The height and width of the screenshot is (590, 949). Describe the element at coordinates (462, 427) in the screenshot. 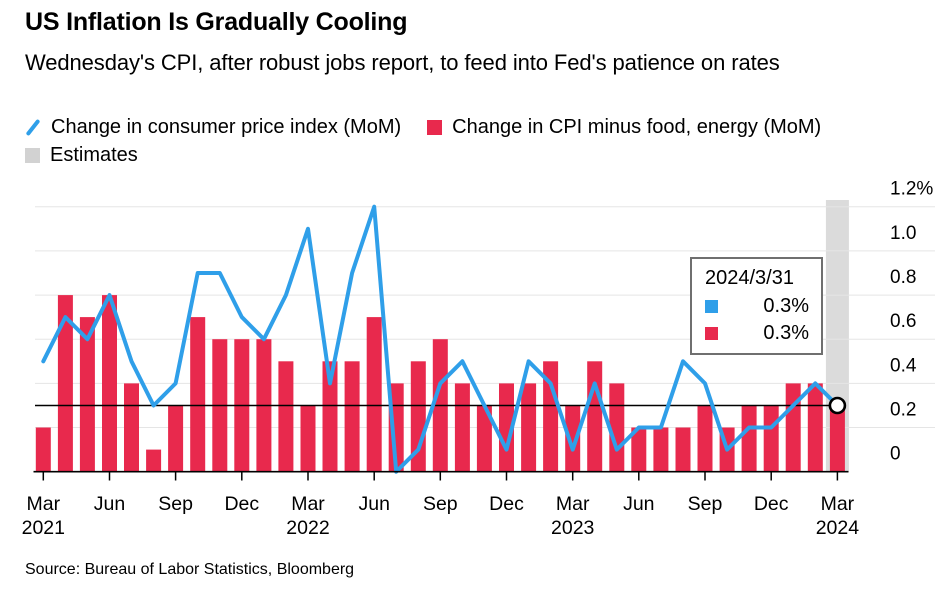

I see `bar-Oct-2022` at that location.